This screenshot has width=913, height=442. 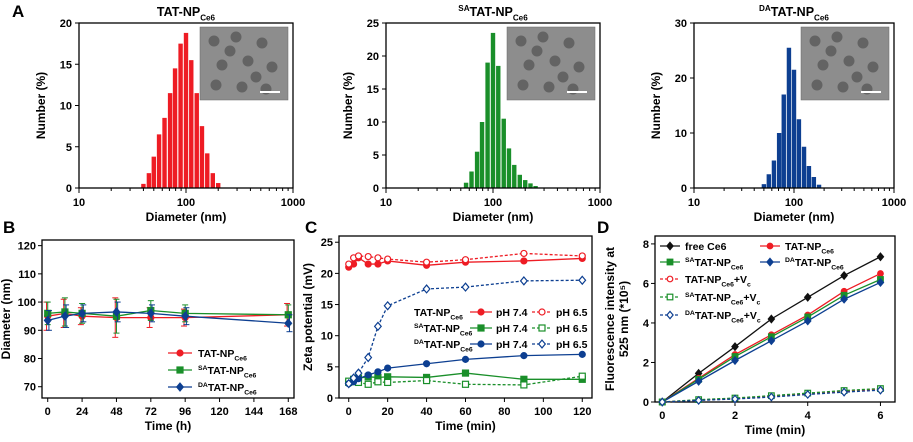 What do you see at coordinates (168, 349) in the screenshot?
I see `series-3: DATAT-NPCe6` at bounding box center [168, 349].